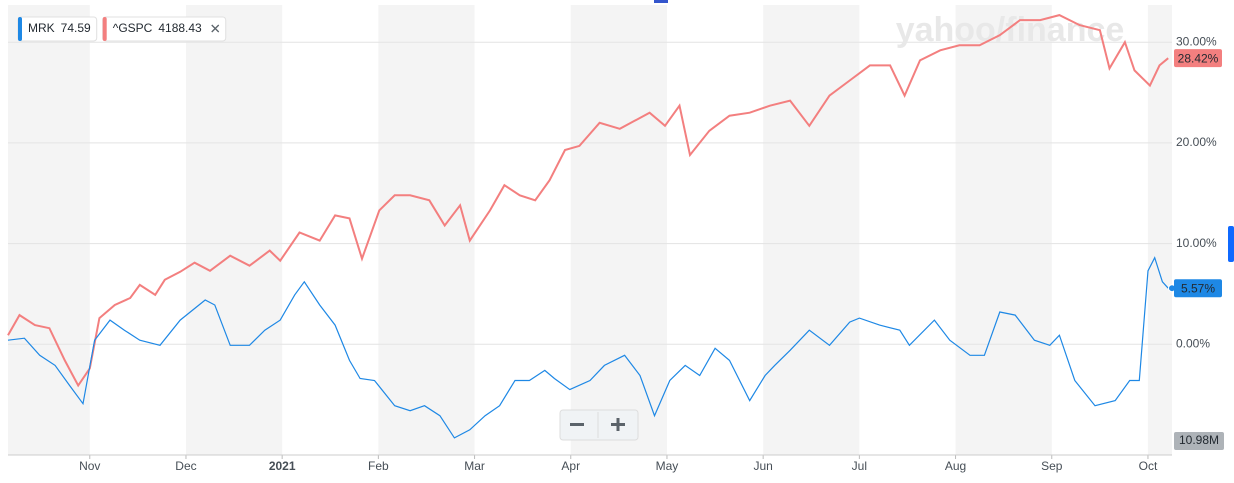 Image resolution: width=1234 pixels, height=483 pixels. Describe the element at coordinates (89, 466) in the screenshot. I see `x-tick-label: Nov` at that location.